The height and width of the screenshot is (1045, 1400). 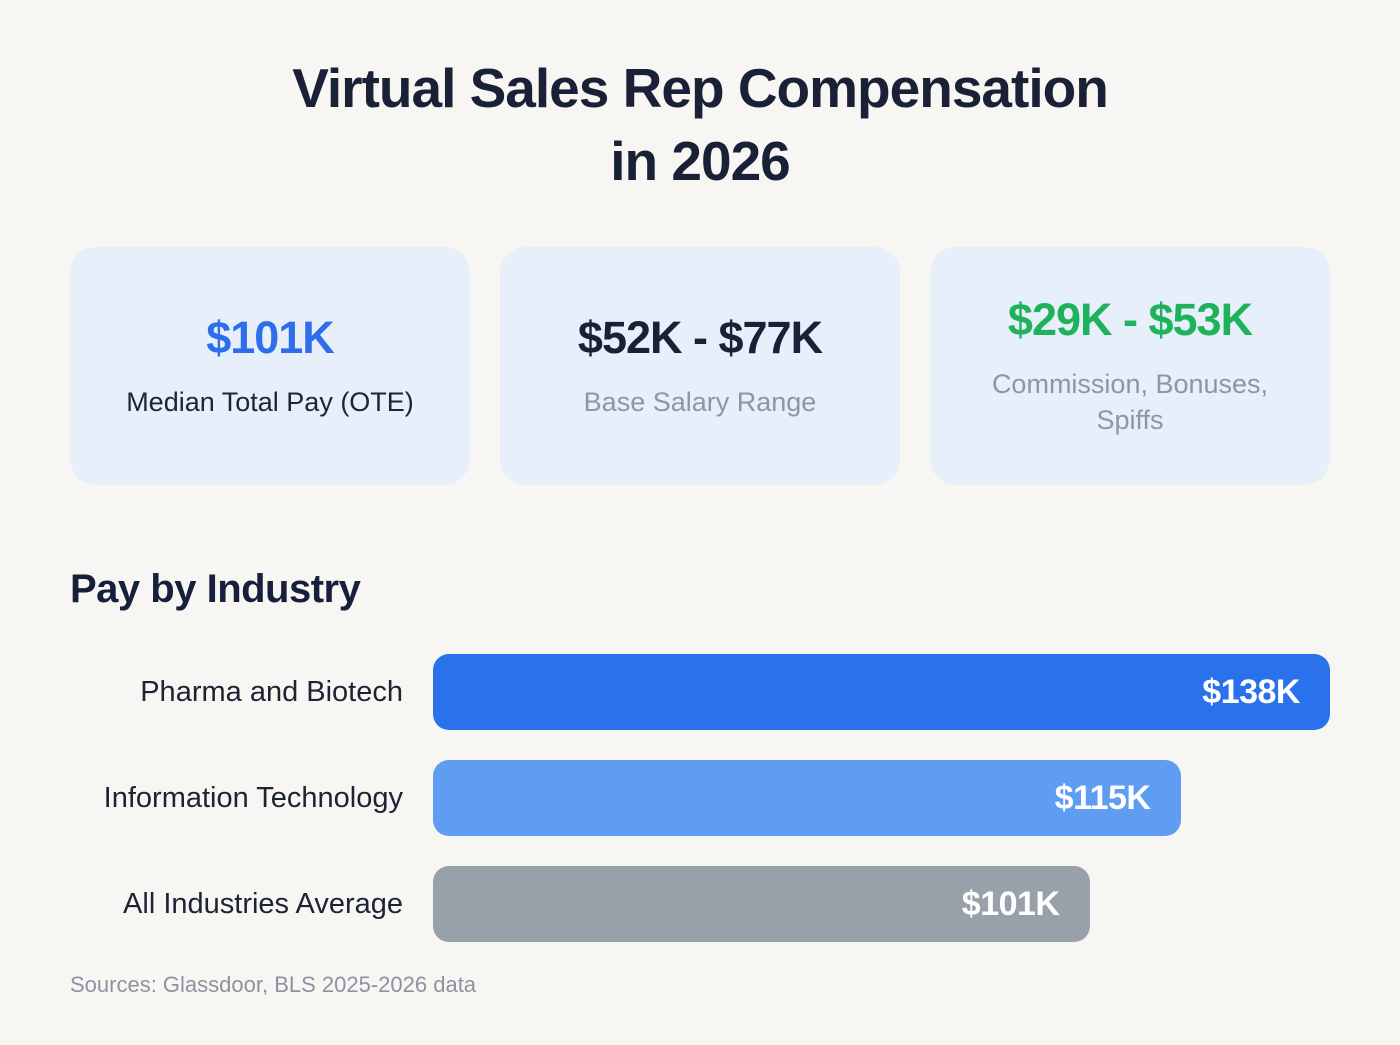 I want to click on sources-footnote: Sources: Glassdoor, BLS 2025-2026 data, so click(x=273, y=985).